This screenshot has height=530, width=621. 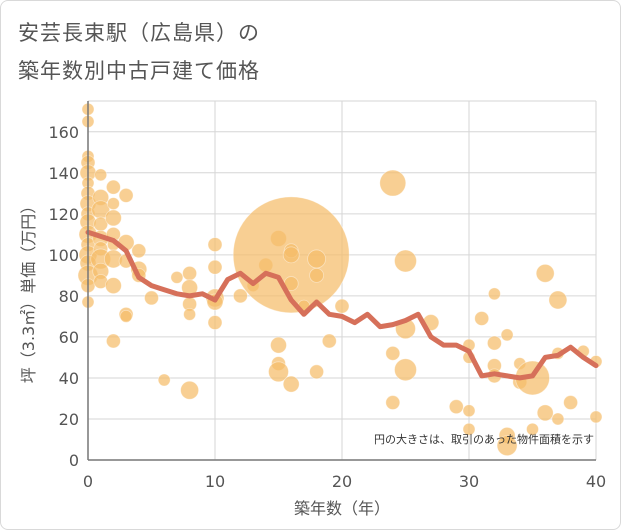 What do you see at coordinates (139, 33) in the screenshot?
I see `chart-title-line-1: 安芸長束駅（広島県）の` at bounding box center [139, 33].